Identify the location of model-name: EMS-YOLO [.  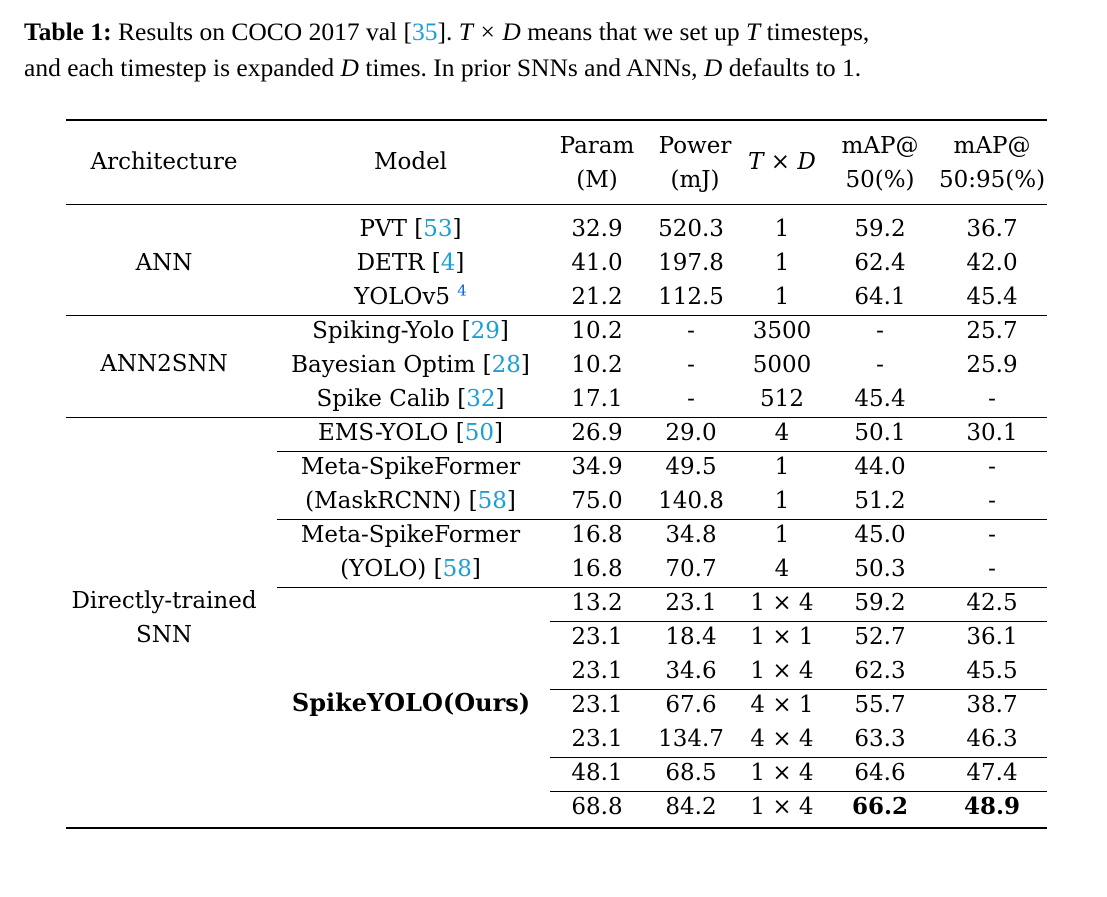
(391, 433).